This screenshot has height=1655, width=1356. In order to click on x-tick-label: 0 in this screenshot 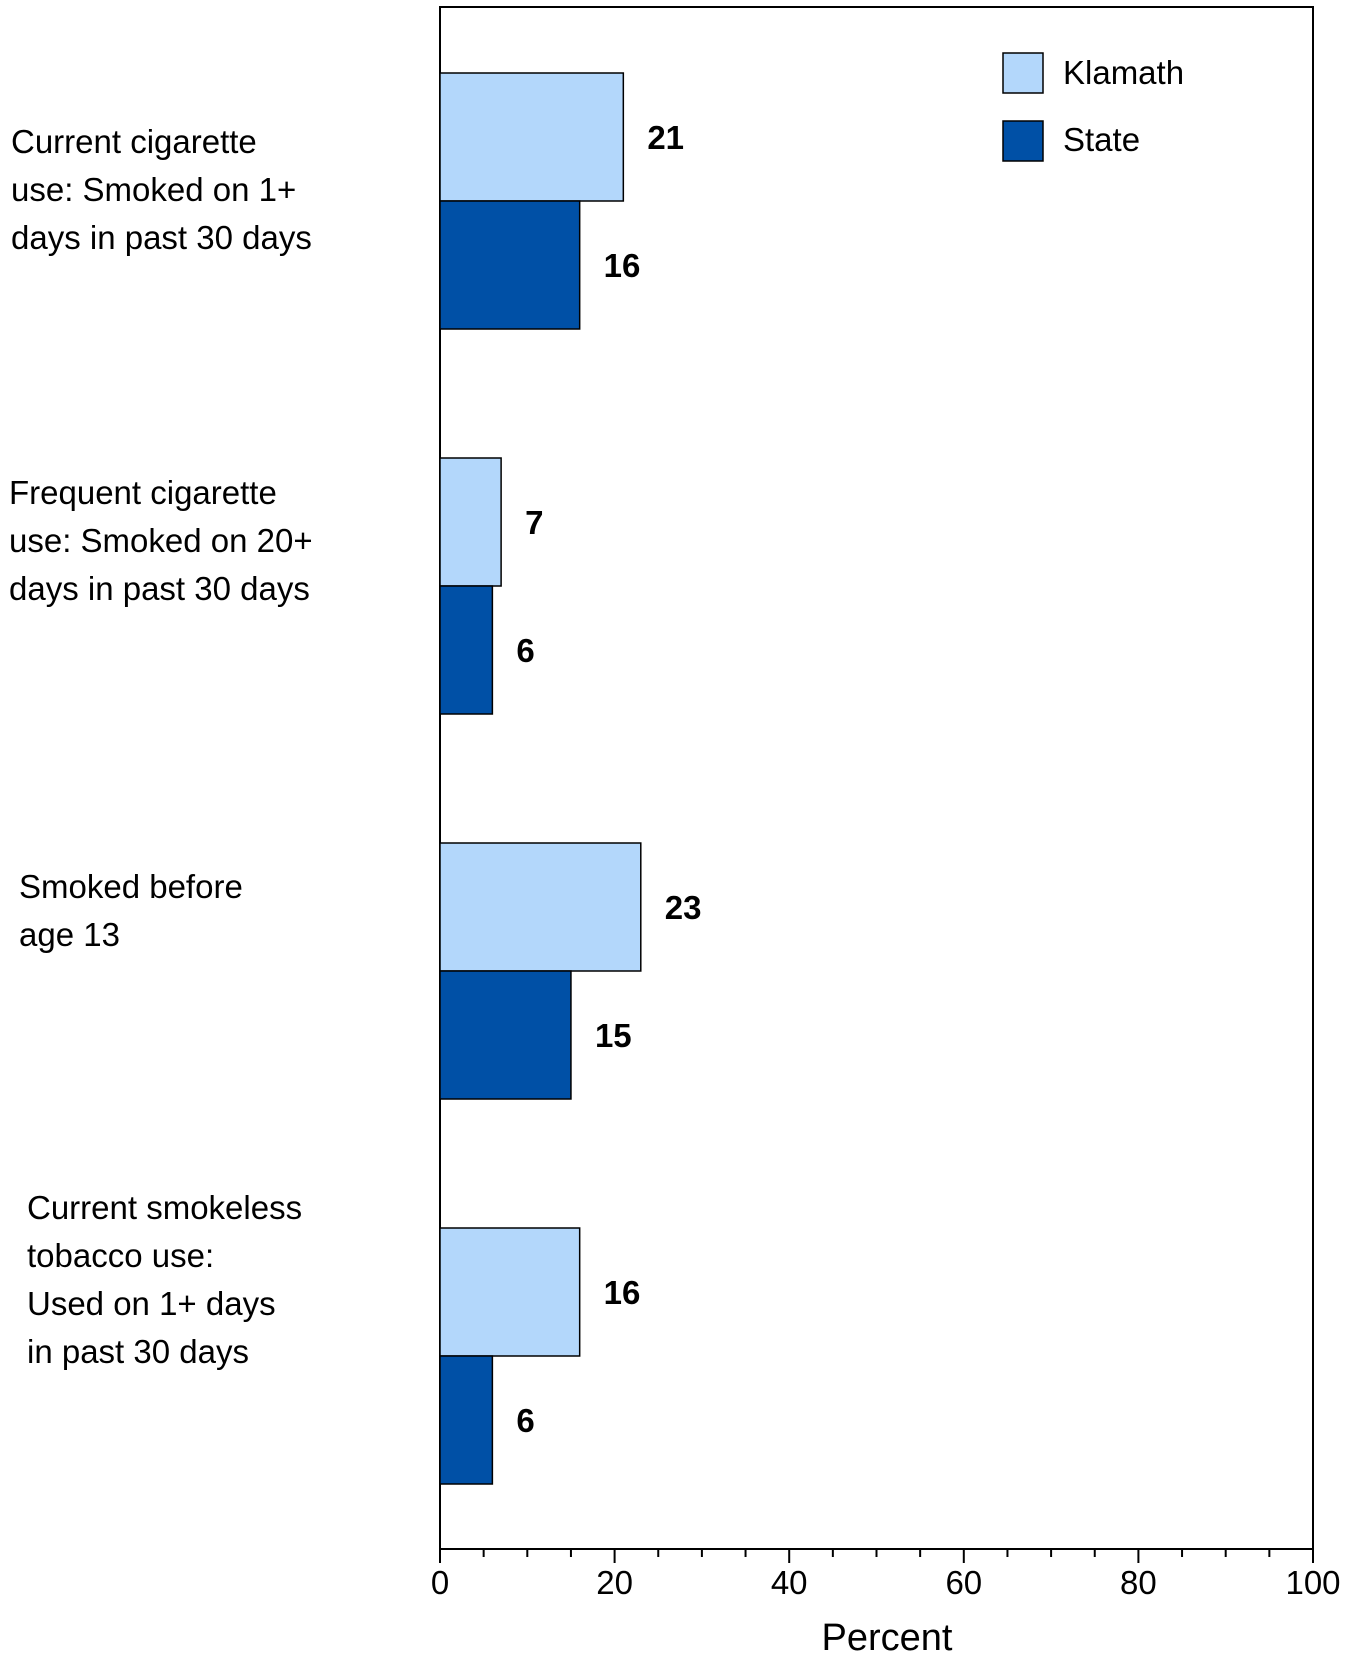, I will do `click(440, 1582)`.